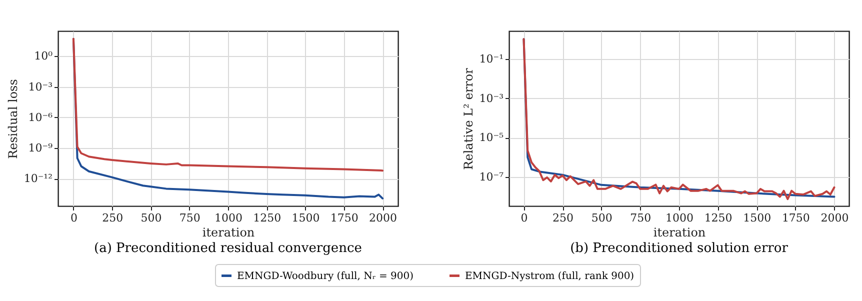 This screenshot has height=301, width=862. I want to click on legend-label: EMNGD-Woodbury (full, Nᵣ = 900), so click(325, 276).